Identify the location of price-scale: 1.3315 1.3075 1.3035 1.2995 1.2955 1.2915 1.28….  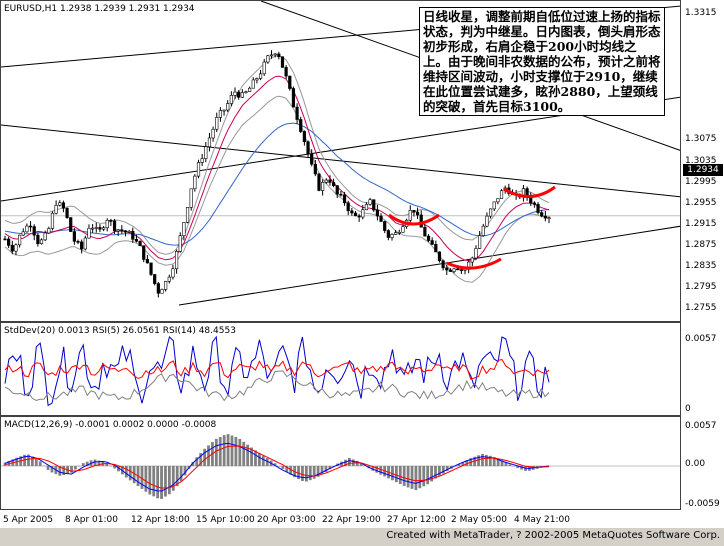
(702, 161).